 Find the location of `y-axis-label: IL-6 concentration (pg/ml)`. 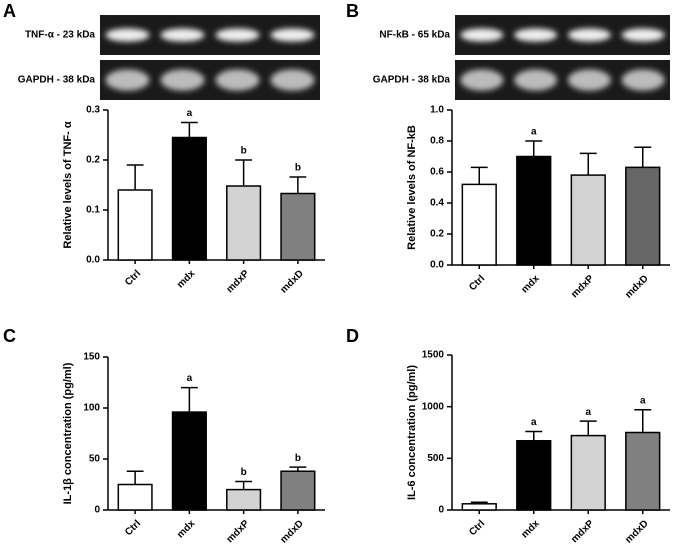

y-axis-label: IL-6 concentration (pg/ml) is located at coordinates (412, 432).